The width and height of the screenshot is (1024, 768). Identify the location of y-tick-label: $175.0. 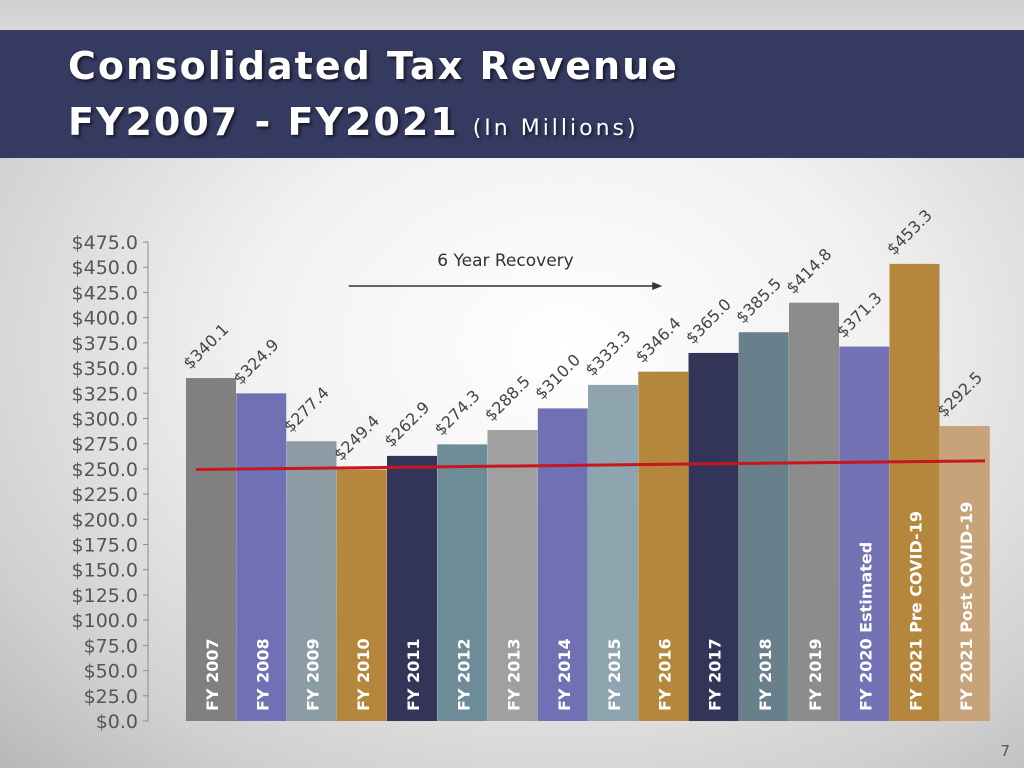
(105, 546).